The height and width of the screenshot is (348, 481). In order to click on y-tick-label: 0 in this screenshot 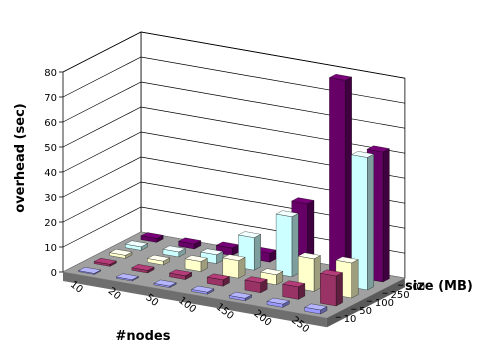, I will do `click(54, 273)`.